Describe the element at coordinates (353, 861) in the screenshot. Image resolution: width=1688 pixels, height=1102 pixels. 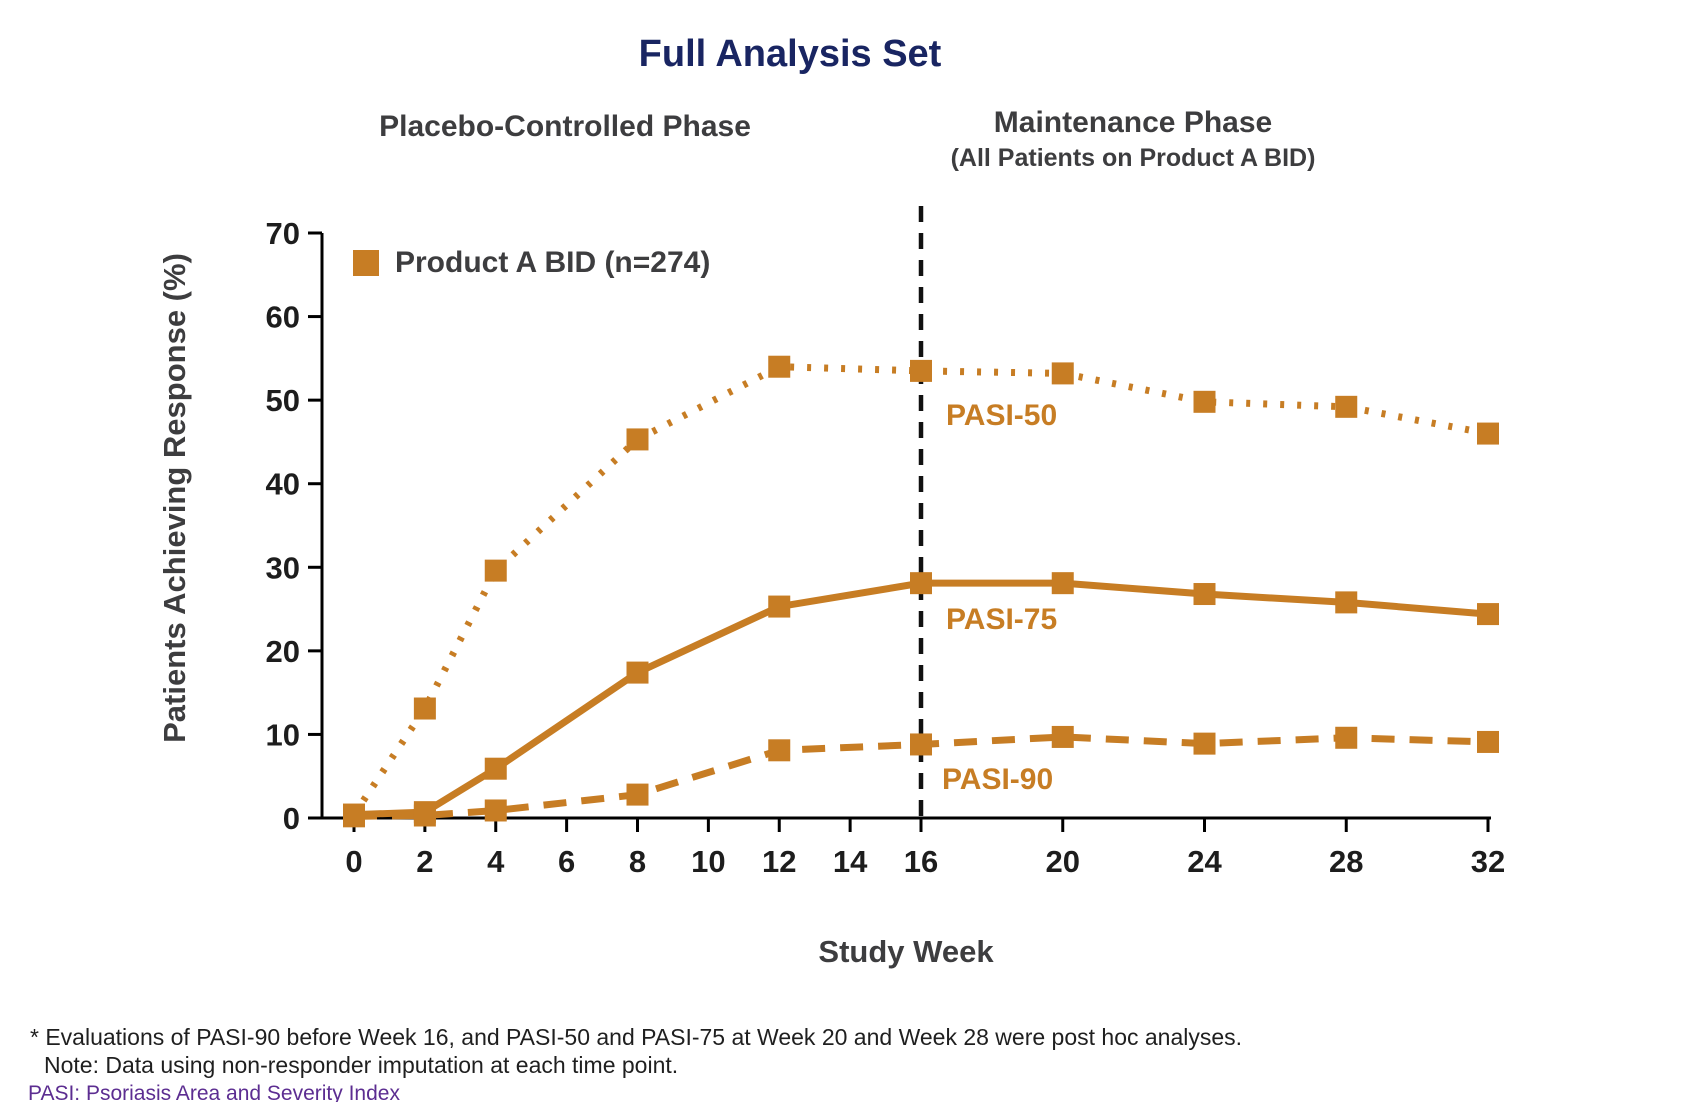
I see `x-tick-label: 0` at that location.